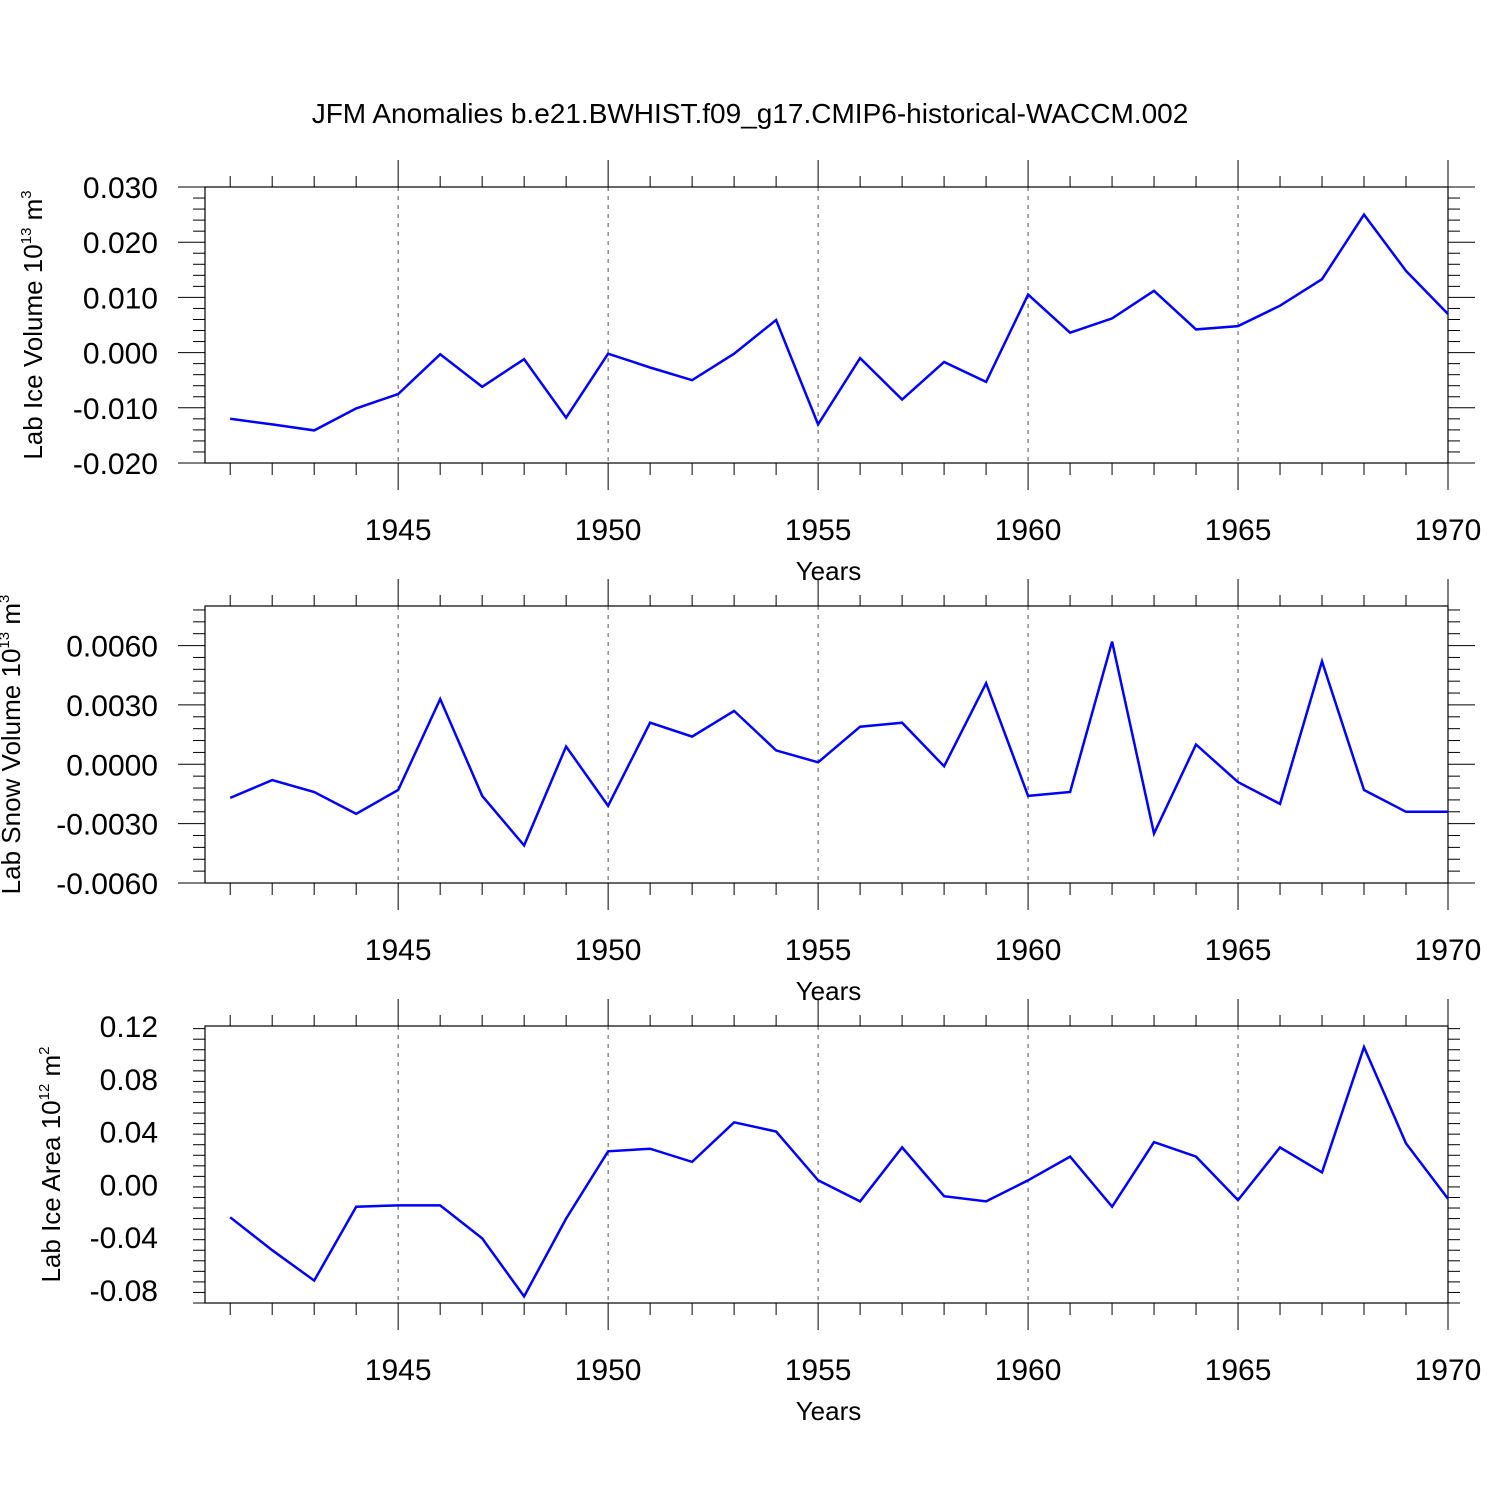 The width and height of the screenshot is (1500, 1505). I want to click on y-tick-label: 0.00, so click(129, 1185).